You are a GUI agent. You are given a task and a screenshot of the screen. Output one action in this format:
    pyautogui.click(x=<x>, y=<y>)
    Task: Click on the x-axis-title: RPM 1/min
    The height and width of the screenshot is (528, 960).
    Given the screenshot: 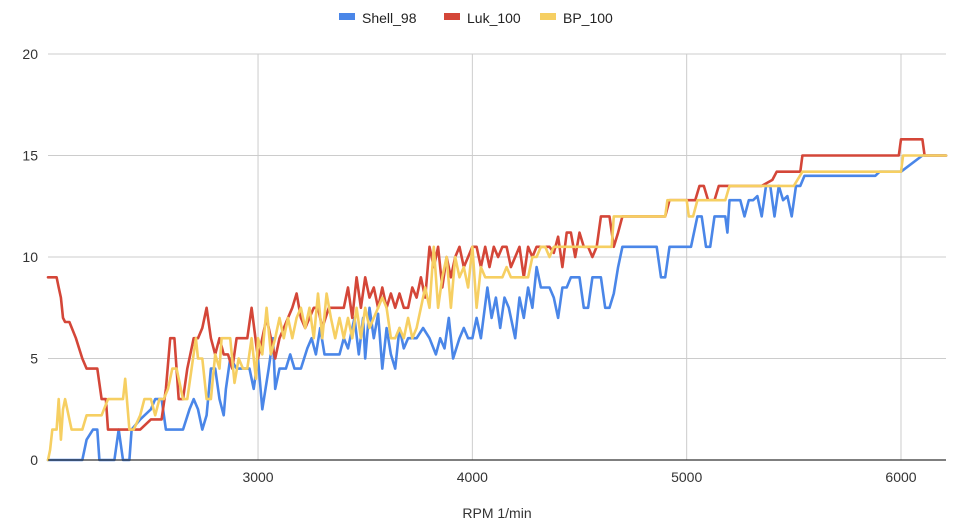 What is the action you would take?
    pyautogui.click(x=496, y=513)
    